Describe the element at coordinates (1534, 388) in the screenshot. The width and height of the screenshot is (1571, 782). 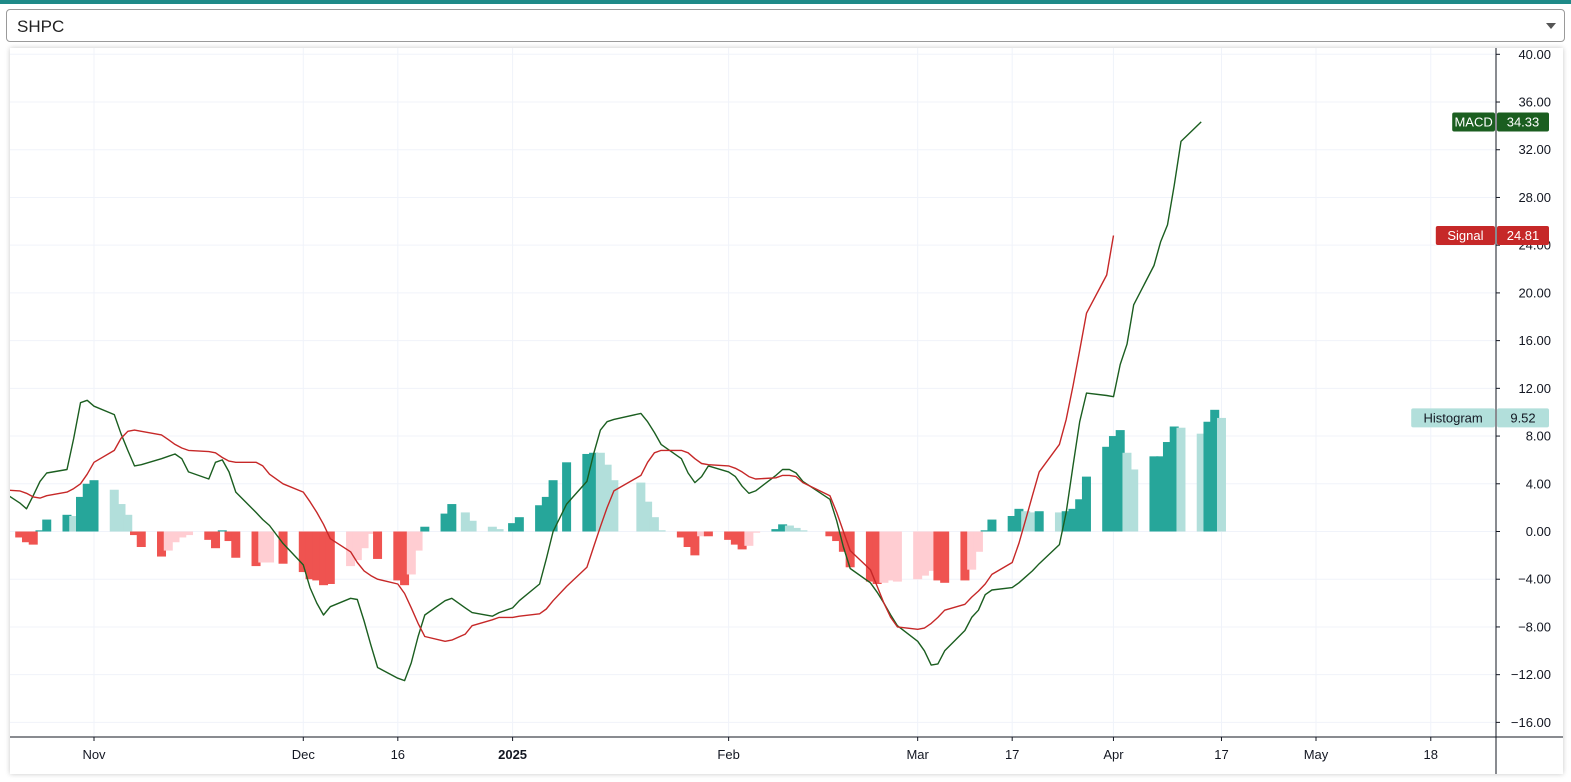
I see `y-tick-label: 12.00` at that location.